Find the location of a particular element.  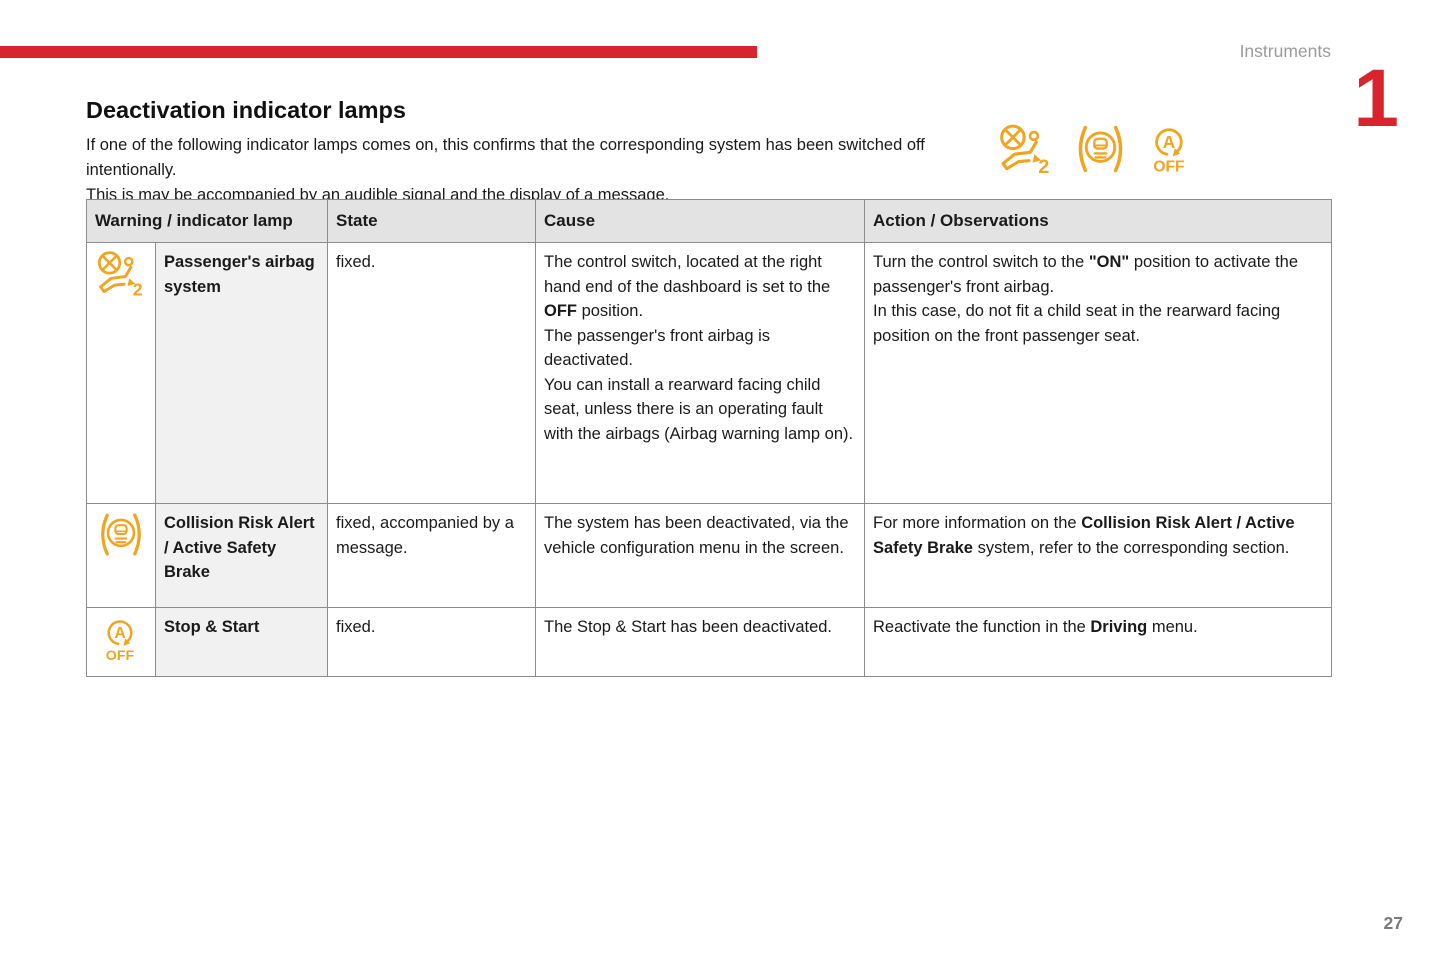

top-red-bar is located at coordinates (378, 52).